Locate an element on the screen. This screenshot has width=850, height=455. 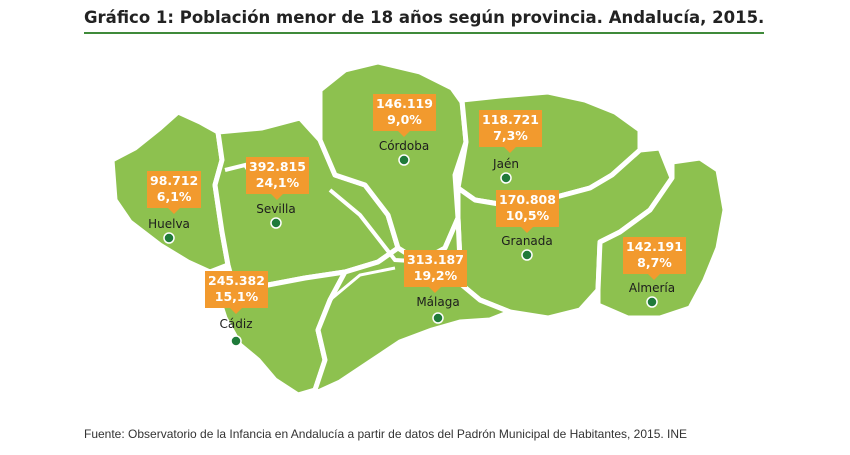
percent-huelva: 6,1% is located at coordinates (174, 196).